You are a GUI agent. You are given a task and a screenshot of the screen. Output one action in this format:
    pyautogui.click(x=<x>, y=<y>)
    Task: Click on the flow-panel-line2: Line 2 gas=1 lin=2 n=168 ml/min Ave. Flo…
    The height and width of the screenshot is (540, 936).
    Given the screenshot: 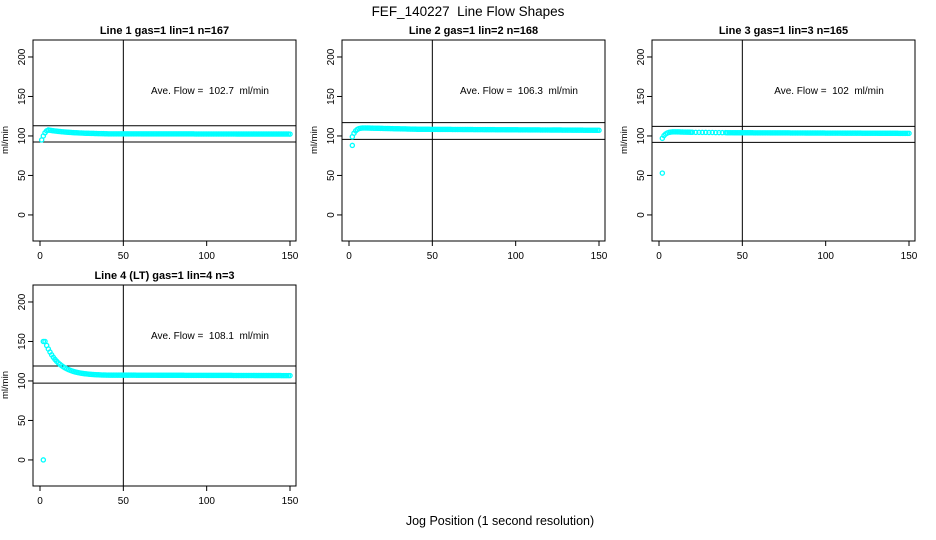 What is the action you would take?
    pyautogui.click(x=459, y=150)
    